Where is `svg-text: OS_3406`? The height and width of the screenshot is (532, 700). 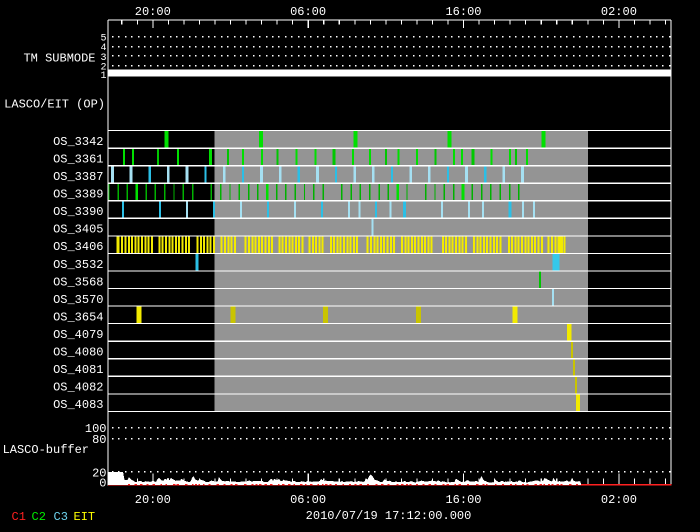 svg-text: OS_3406 is located at coordinates (78, 247).